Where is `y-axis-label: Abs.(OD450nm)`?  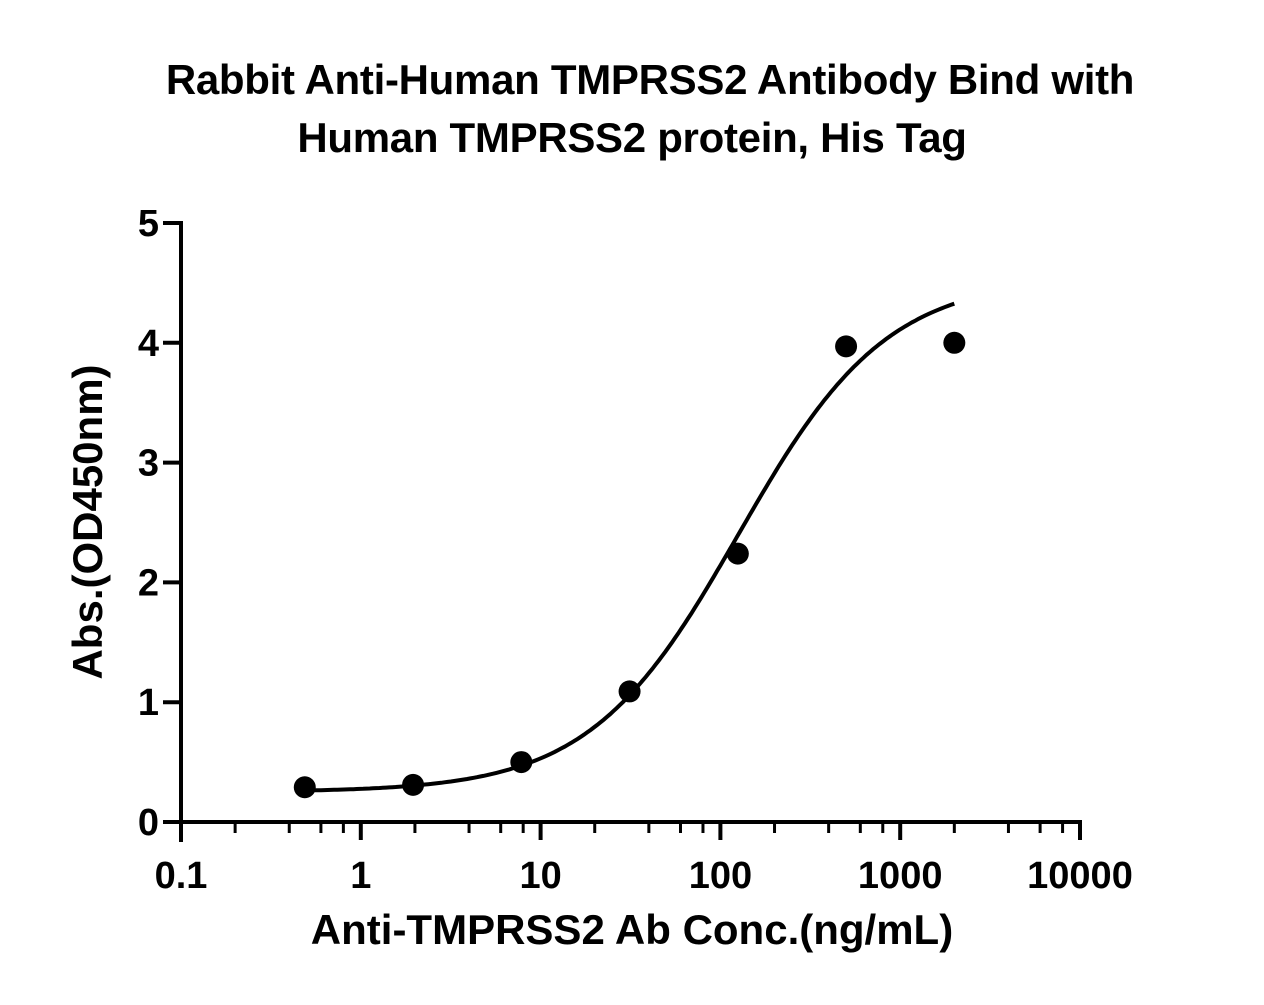 y-axis-label: Abs.(OD450nm) is located at coordinates (87, 522).